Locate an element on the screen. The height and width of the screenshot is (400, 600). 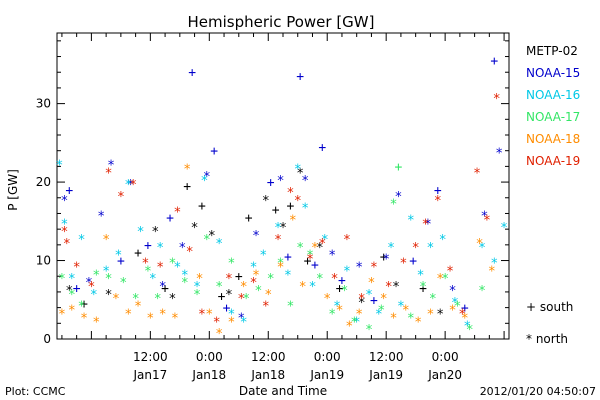
y-axis-label: P [GW] is located at coordinates (13, 190).